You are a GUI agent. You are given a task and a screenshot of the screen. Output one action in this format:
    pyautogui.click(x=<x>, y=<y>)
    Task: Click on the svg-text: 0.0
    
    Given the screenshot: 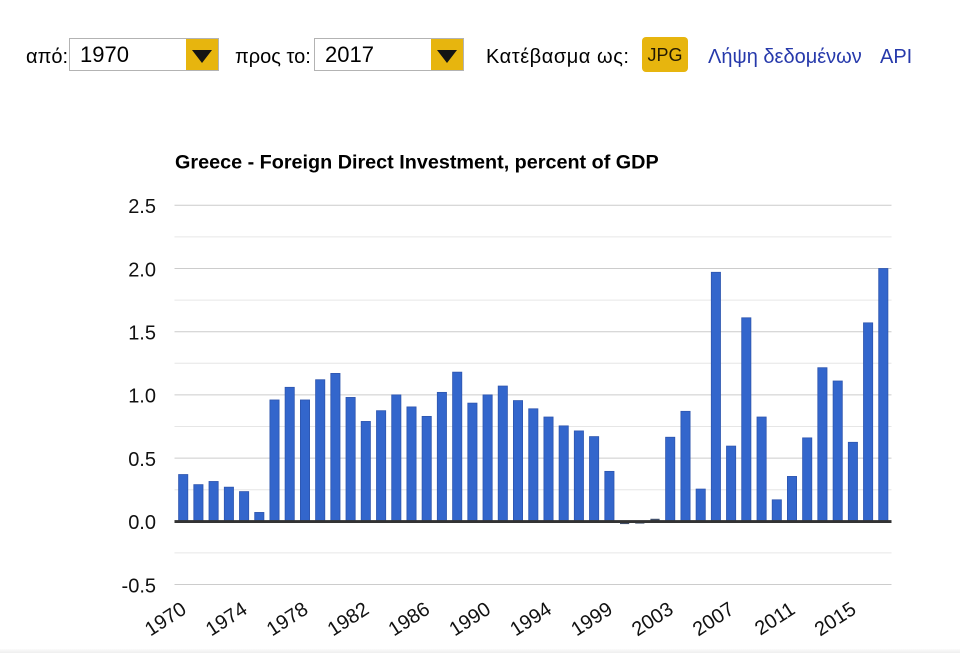 What is the action you would take?
    pyautogui.click(x=142, y=523)
    